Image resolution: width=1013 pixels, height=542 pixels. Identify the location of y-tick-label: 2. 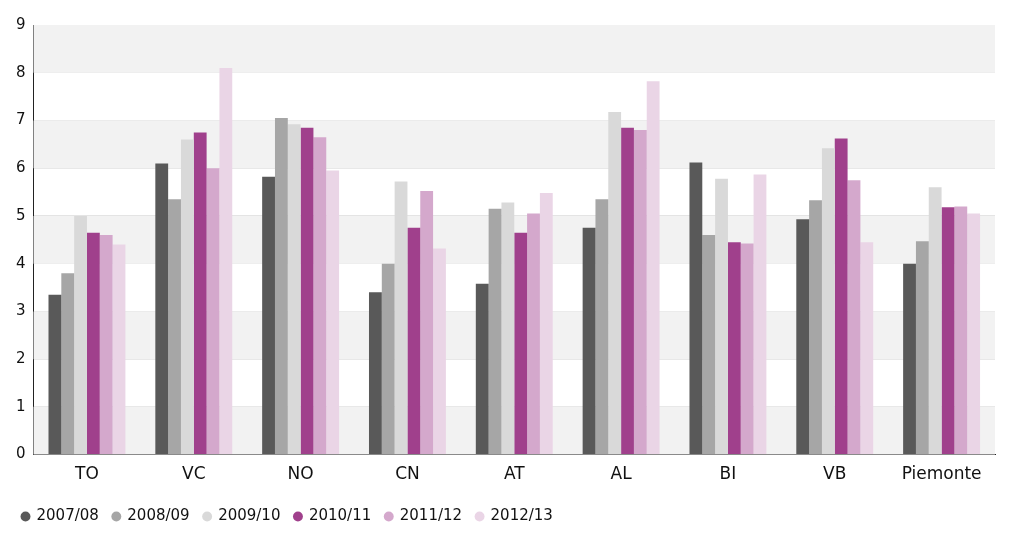
(21, 358).